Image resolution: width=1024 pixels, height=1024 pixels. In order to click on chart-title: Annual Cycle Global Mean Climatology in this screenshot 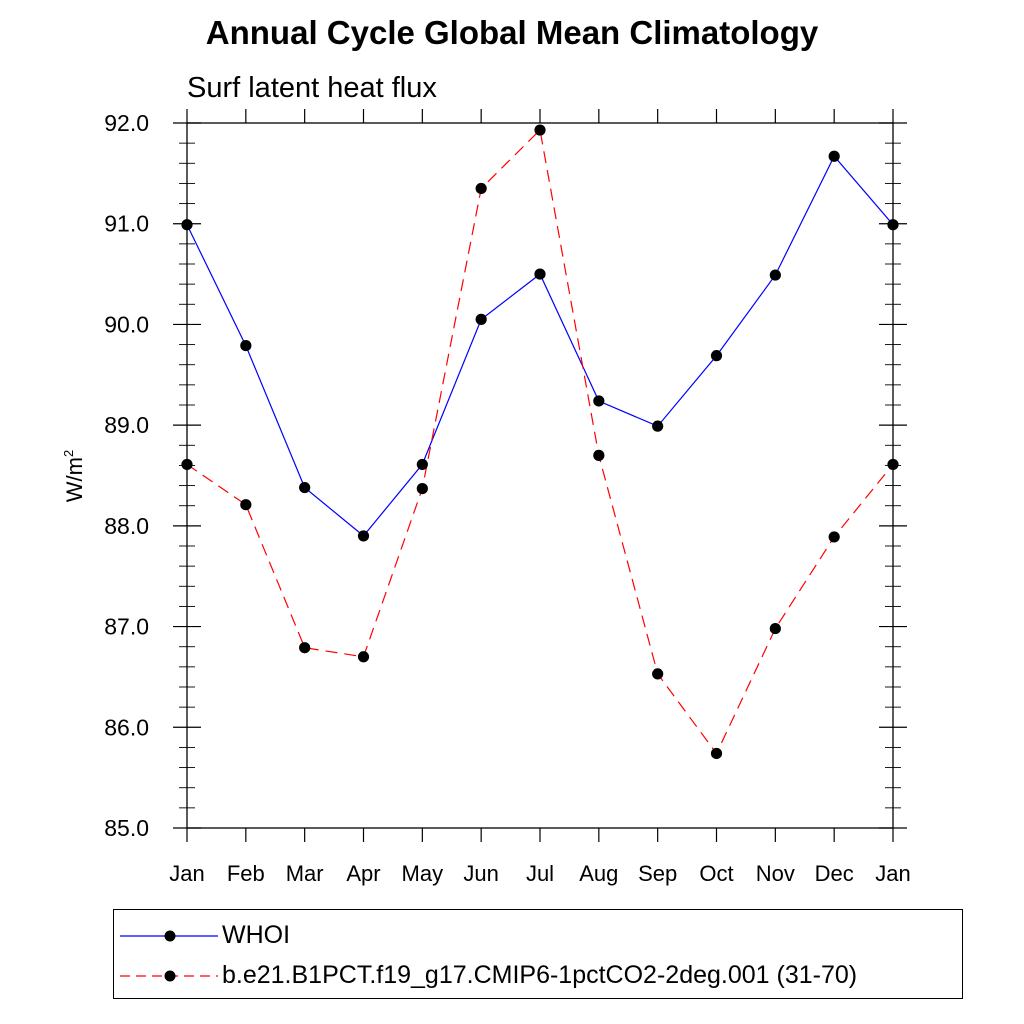, I will do `click(512, 32)`.